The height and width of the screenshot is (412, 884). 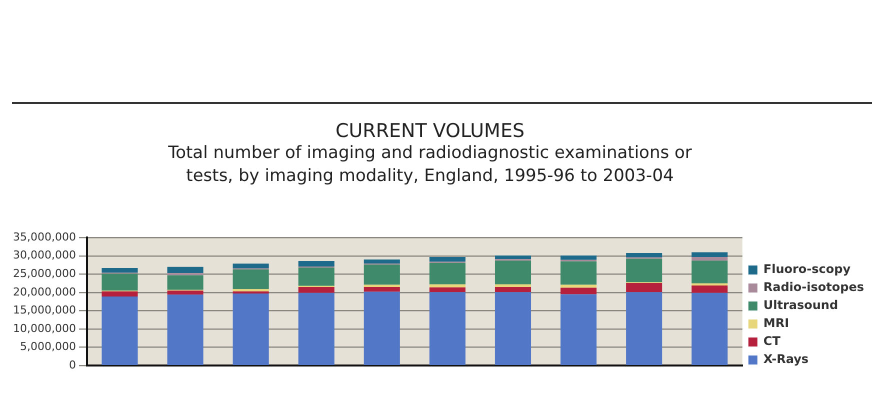 What do you see at coordinates (807, 269) in the screenshot?
I see `legend-label: Fluoro-scopy` at bounding box center [807, 269].